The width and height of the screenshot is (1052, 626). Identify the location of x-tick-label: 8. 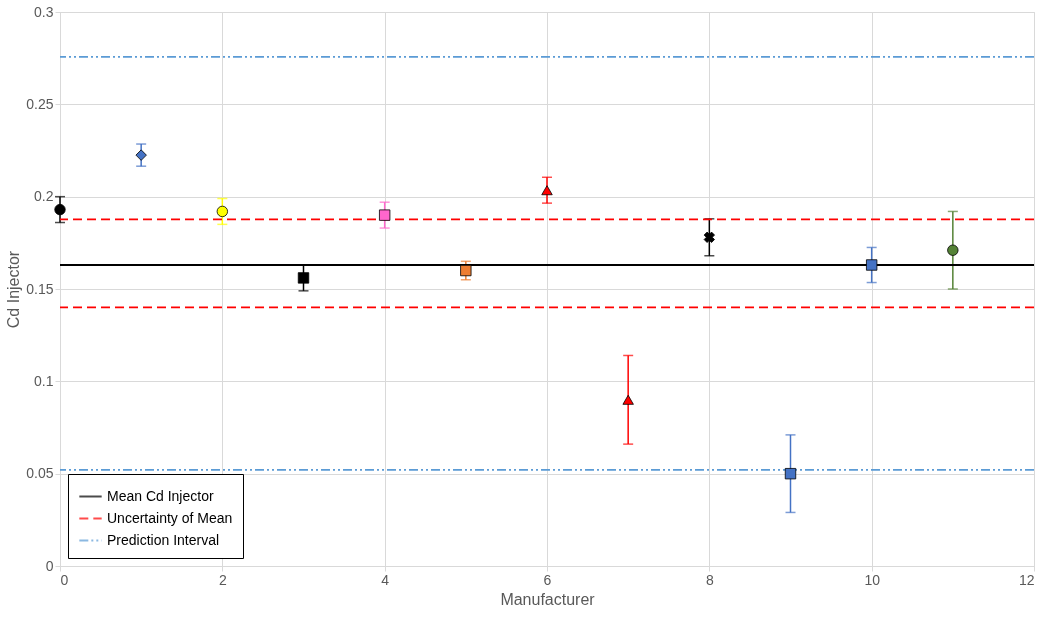
(709, 579).